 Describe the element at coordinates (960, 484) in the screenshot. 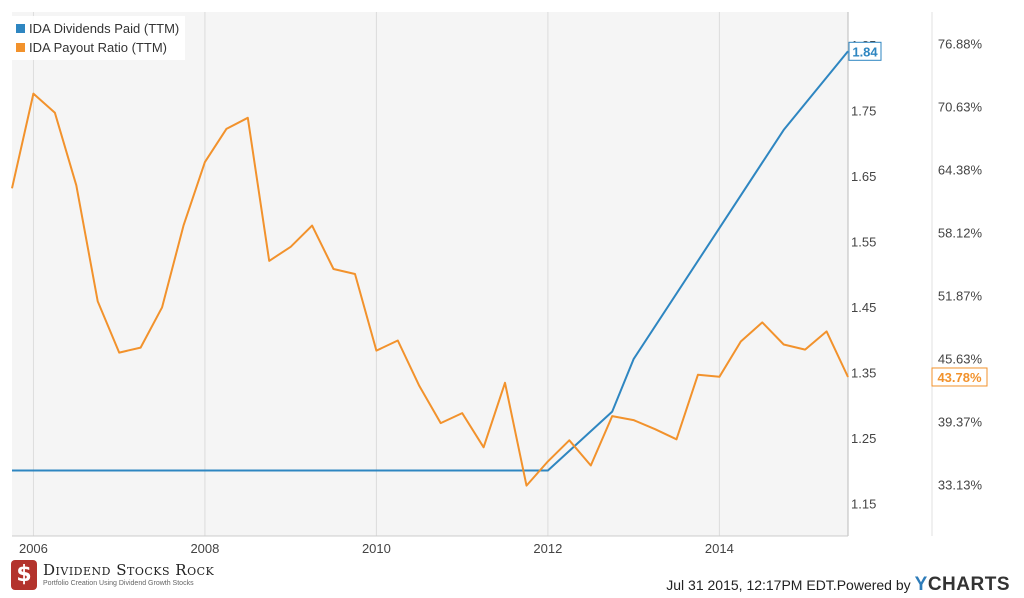

I see `right-axis-tick-label: 33.13%` at that location.